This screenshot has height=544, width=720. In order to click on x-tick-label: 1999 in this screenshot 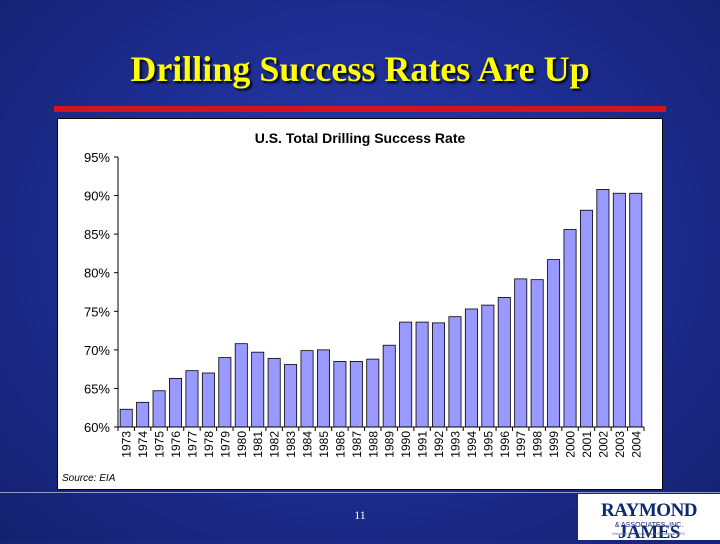, I will do `click(554, 444)`.